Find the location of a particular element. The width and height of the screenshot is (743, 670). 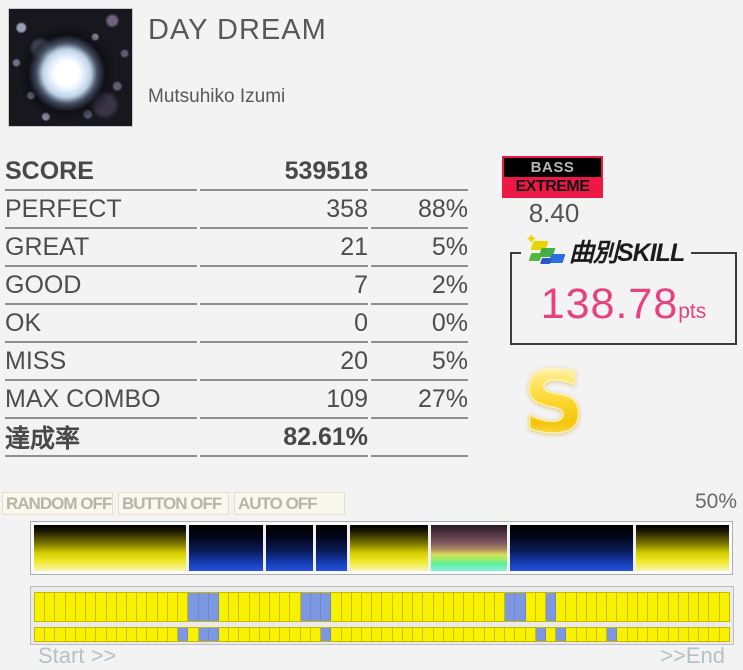

score-row-label: SCORE is located at coordinates (101, 172).